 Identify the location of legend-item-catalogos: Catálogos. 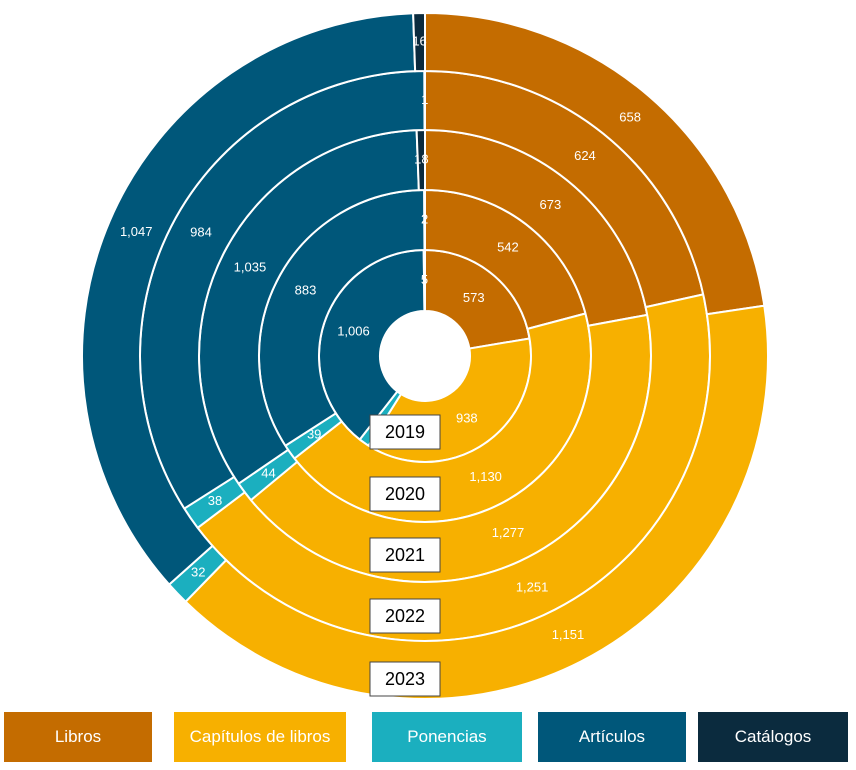
(773, 737).